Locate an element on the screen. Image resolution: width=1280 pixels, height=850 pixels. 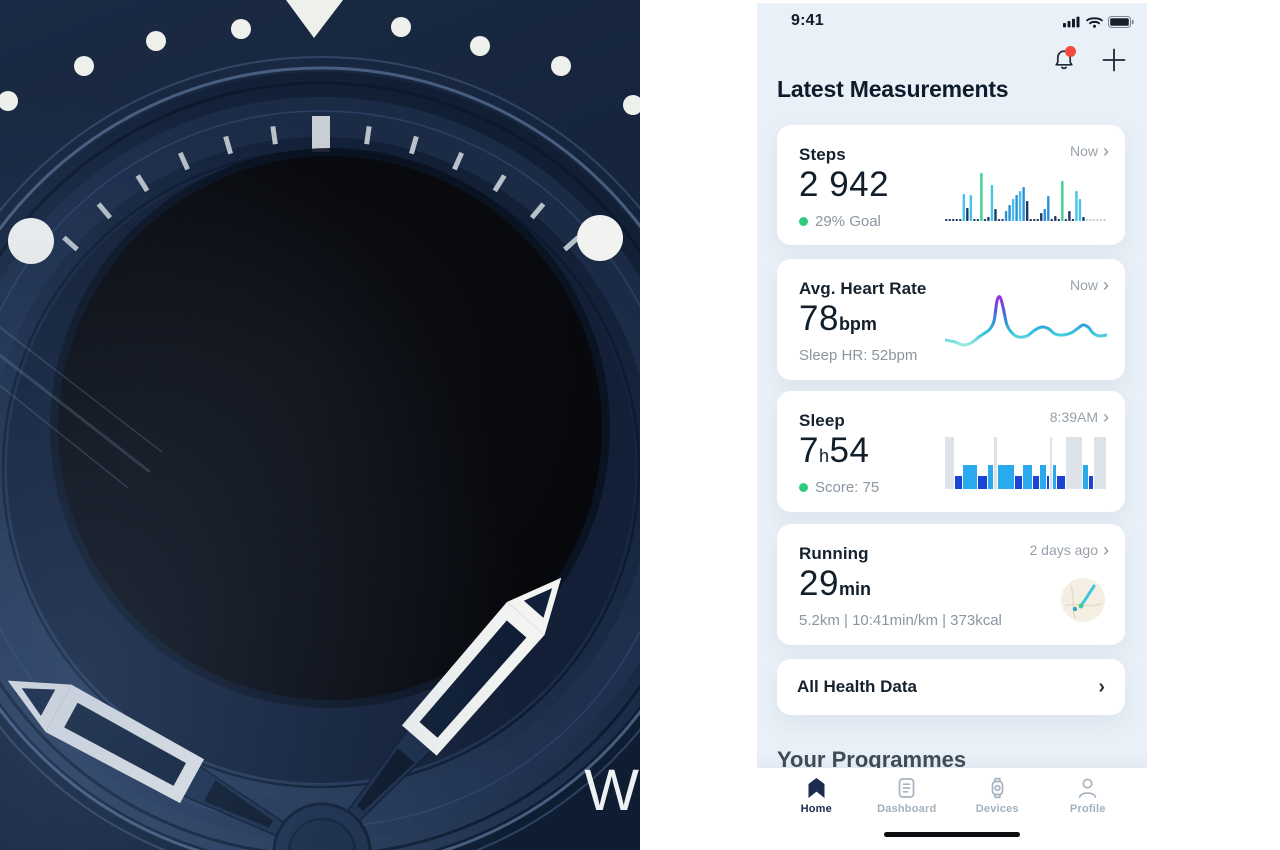
watch-brand-letter: W is located at coordinates (611, 790).